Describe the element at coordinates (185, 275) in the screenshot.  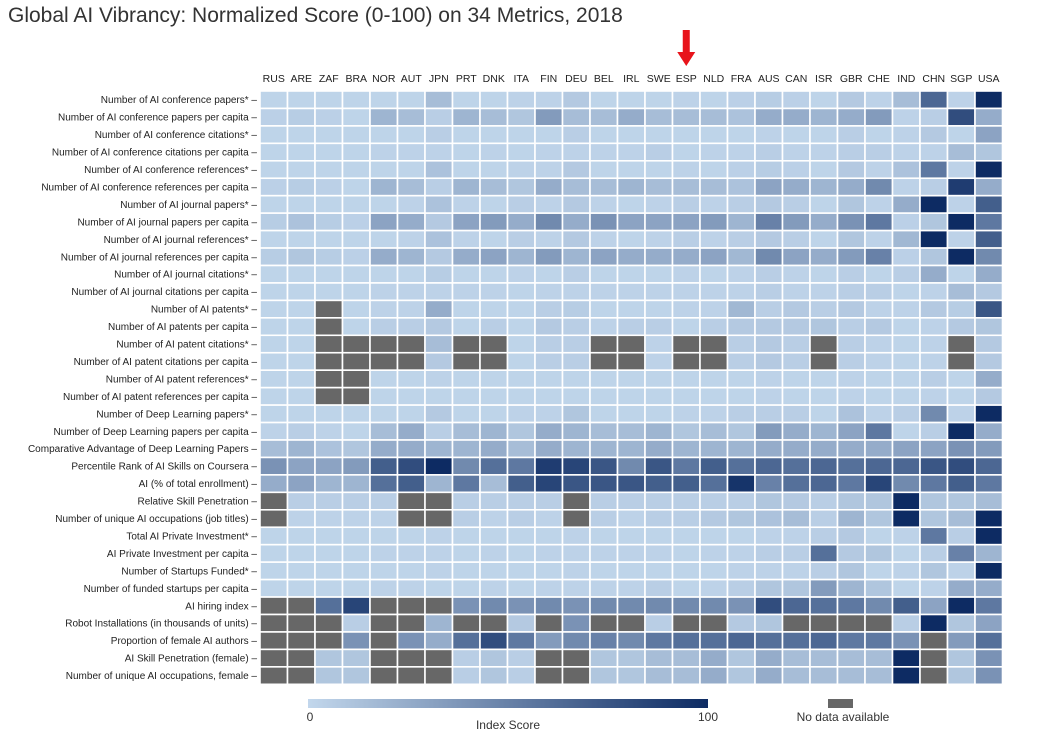
I see `row-label: Number of AI journal citations* –` at that location.